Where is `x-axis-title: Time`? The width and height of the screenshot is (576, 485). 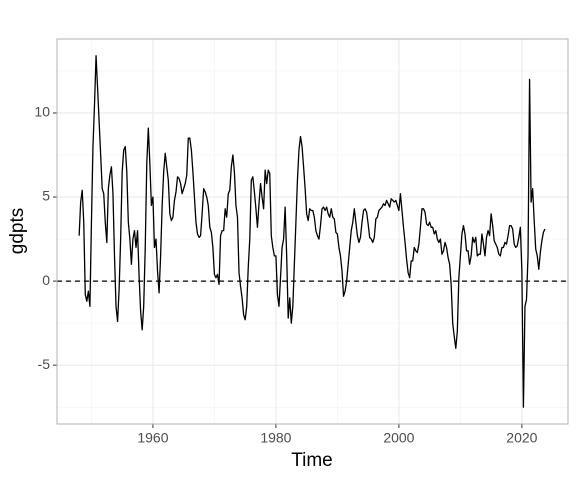
x-axis-title: Time is located at coordinates (312, 460).